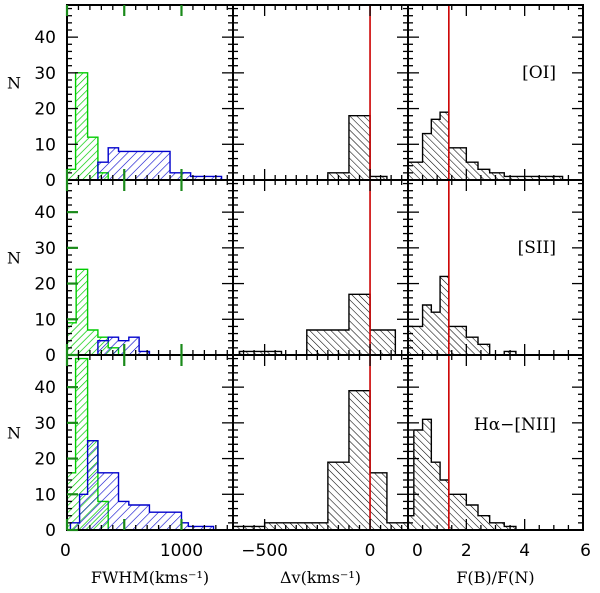 The height and width of the screenshot is (593, 600). I want to click on ytick-label-r2: 40, so click(45, 213).